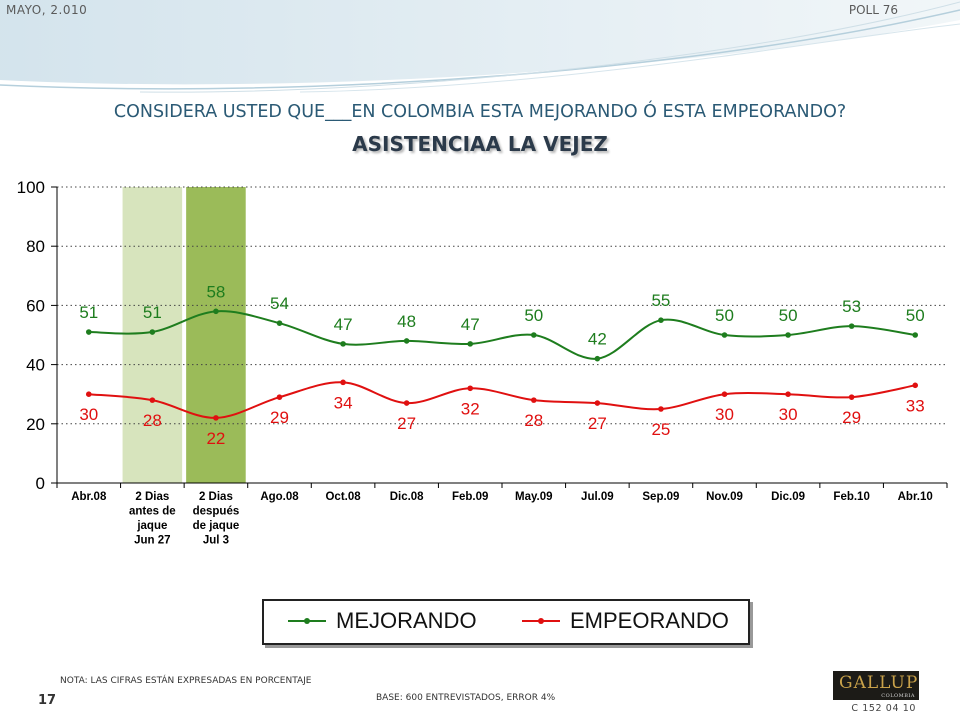 The width and height of the screenshot is (960, 720). I want to click on x-tick-label-line: de jaque, so click(216, 526).